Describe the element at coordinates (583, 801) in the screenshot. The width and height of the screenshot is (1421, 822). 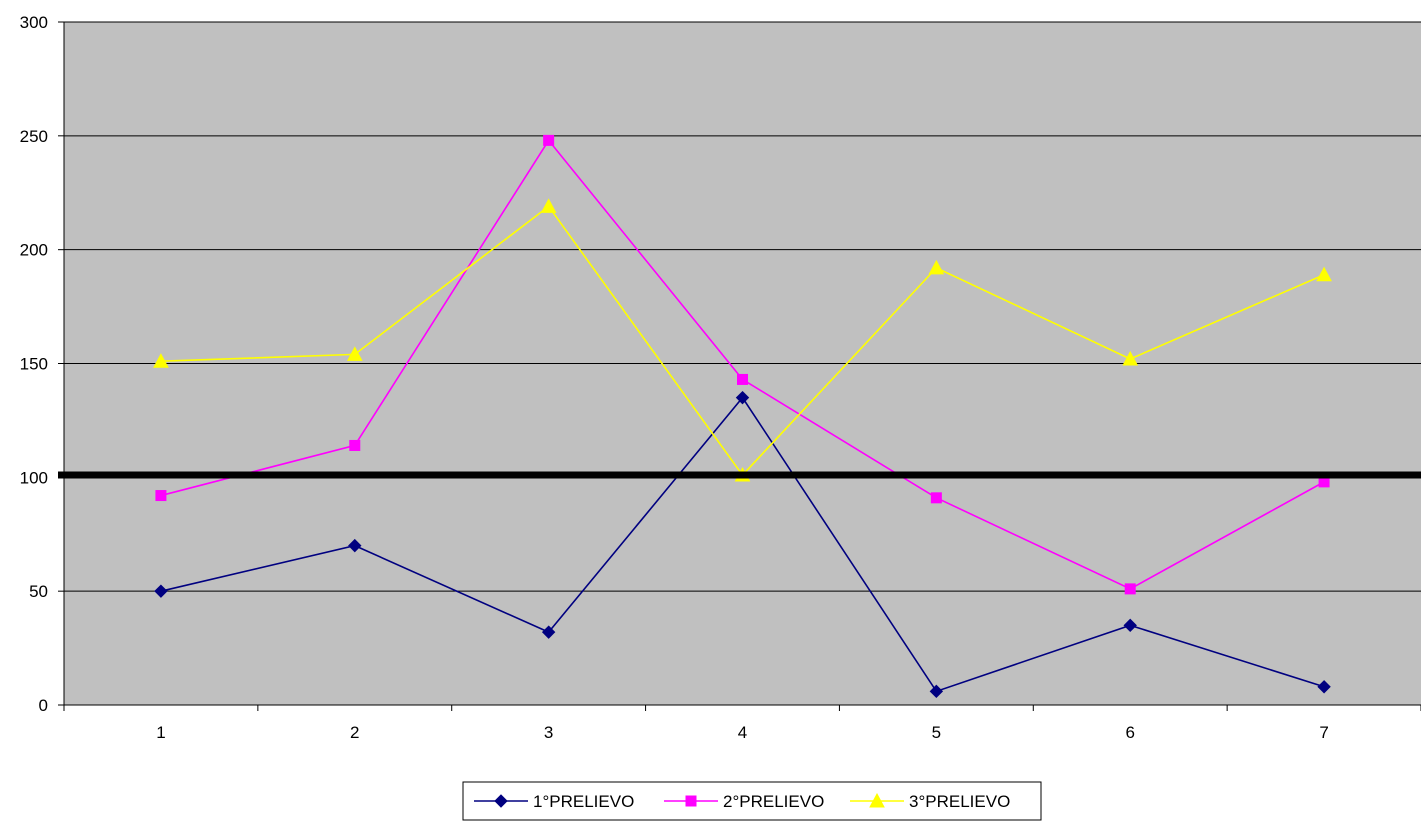
I see `legend-label-1: 1°PRELIEVO` at that location.